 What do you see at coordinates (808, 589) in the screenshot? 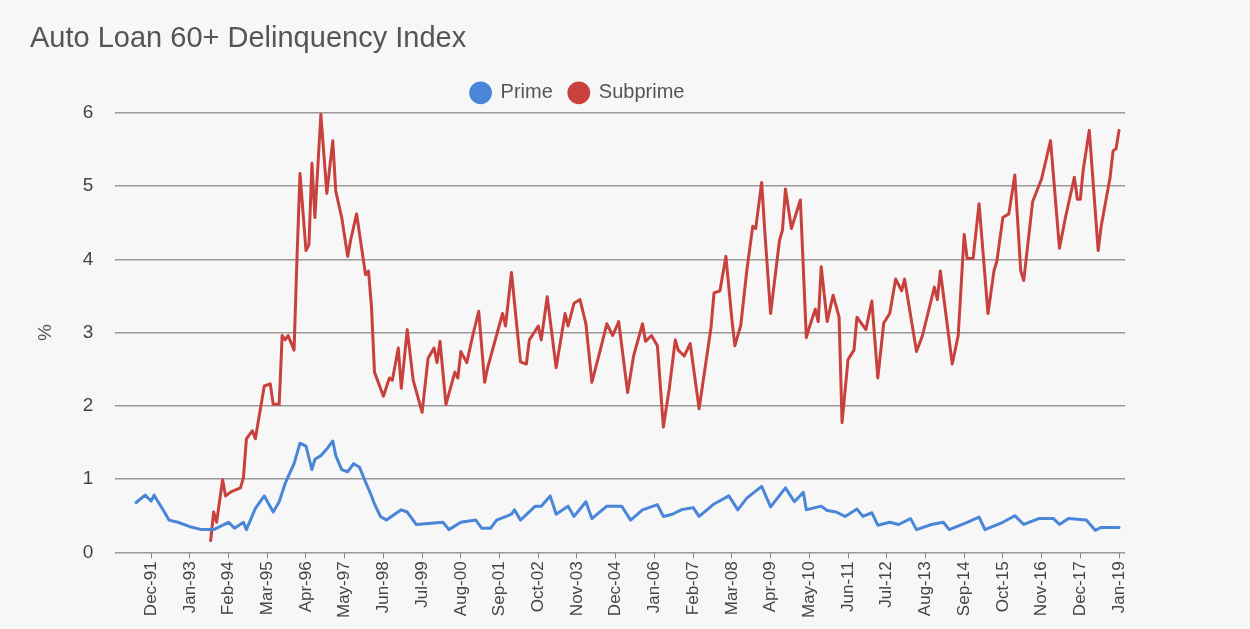
I see `x-tick-label: May-10` at bounding box center [808, 589].